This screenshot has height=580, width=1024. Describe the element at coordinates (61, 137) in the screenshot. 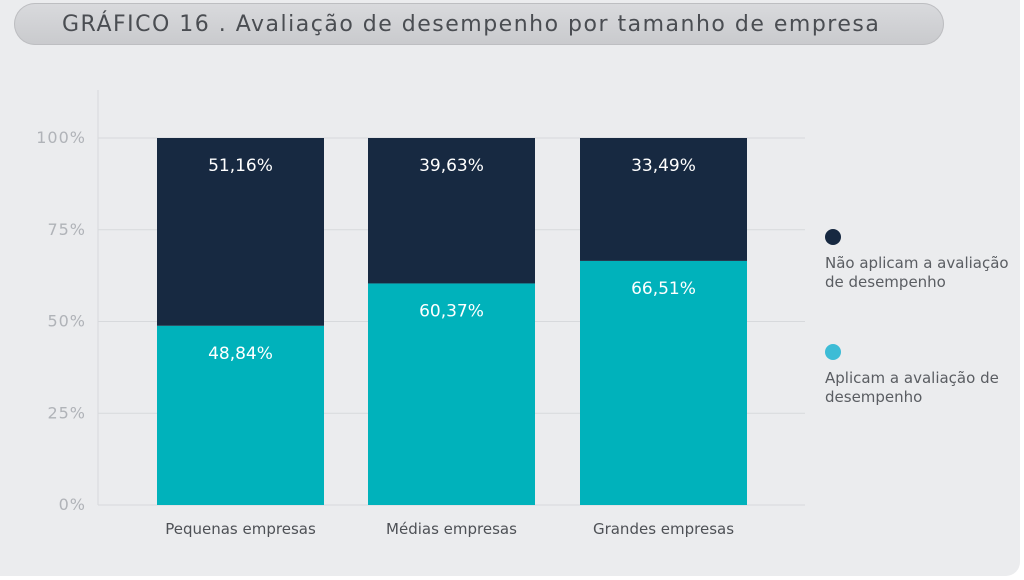

I see `y-tick-label: 100%` at that location.